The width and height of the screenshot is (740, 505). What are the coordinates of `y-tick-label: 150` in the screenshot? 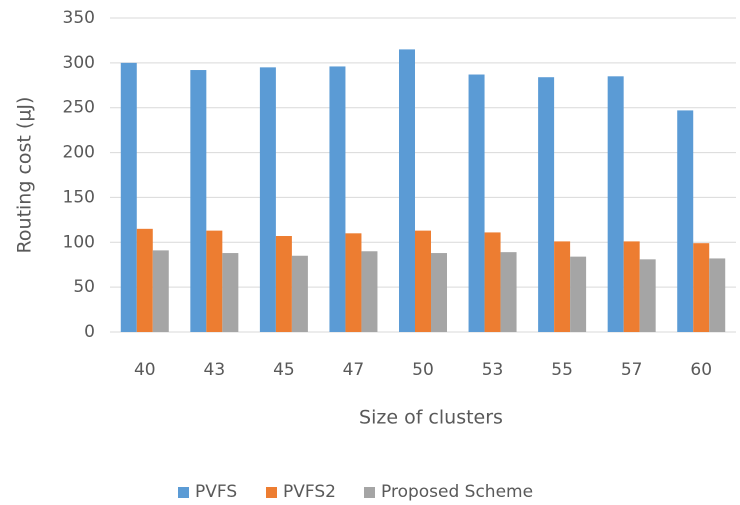 It's located at (79, 197).